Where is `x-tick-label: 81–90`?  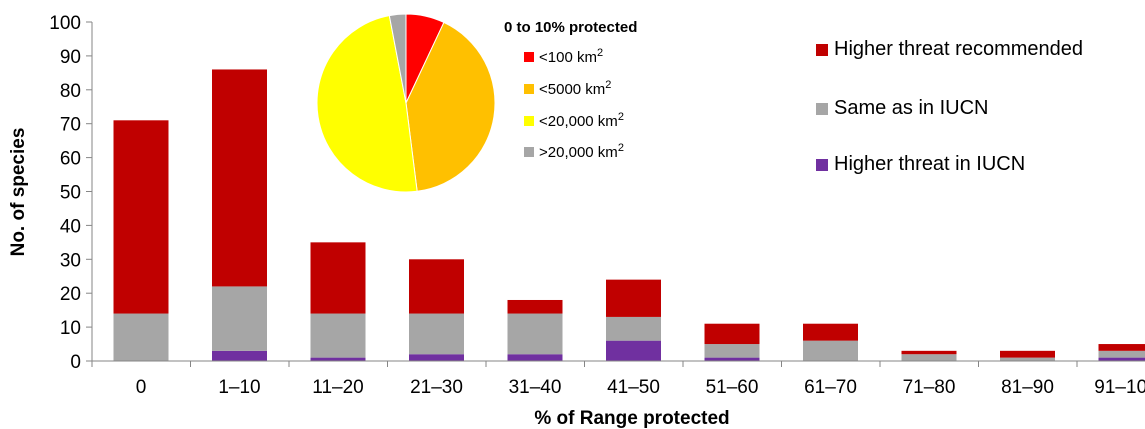
x-tick-label: 81–90 is located at coordinates (1027, 387).